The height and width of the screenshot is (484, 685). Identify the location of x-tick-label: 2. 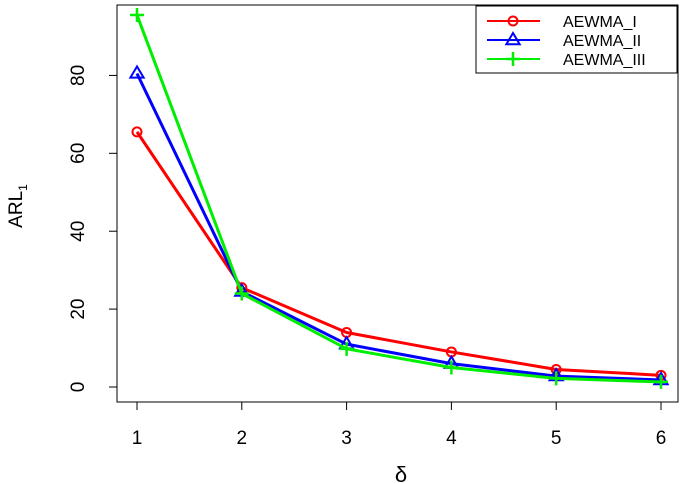
(242, 438).